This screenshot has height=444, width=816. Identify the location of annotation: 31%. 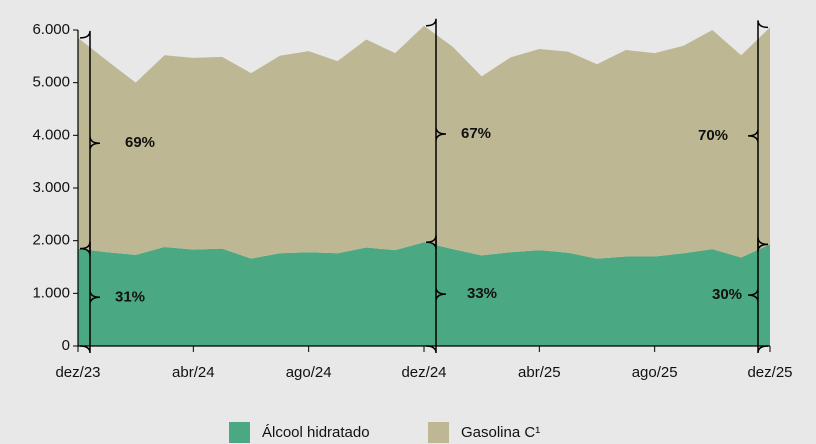
(130, 296).